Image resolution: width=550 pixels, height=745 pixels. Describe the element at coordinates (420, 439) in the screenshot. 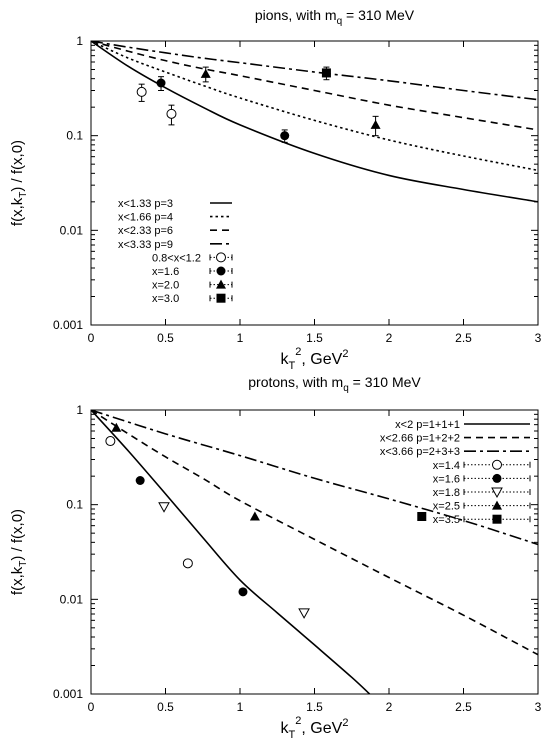

I see `legend-label: x<2.66 p=1+2+2` at that location.